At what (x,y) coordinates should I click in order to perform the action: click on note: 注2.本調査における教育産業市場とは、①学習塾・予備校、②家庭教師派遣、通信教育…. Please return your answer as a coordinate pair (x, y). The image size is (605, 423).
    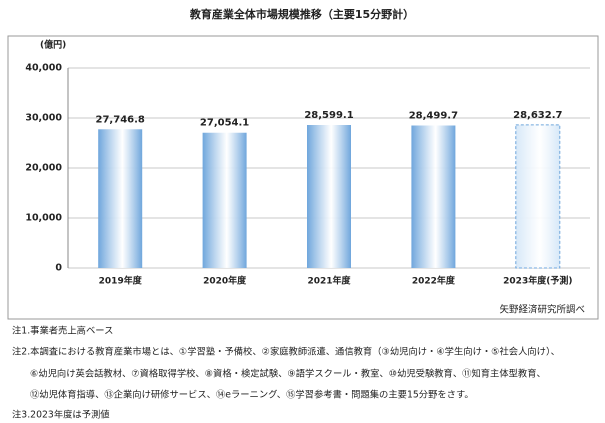
    Looking at the image, I should click on (286, 352).